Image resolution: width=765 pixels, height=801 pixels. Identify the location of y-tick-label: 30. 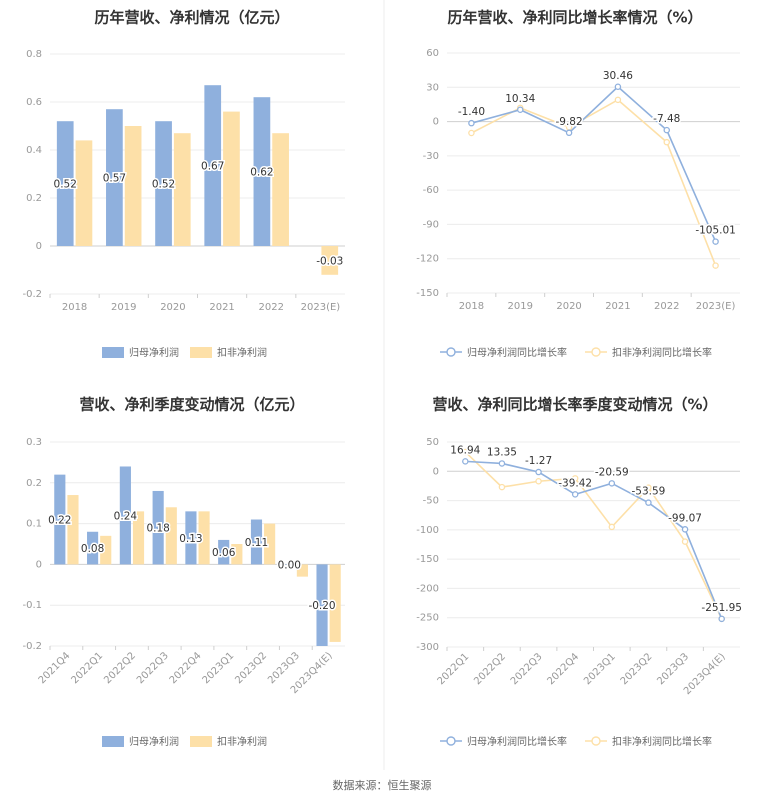
(432, 87).